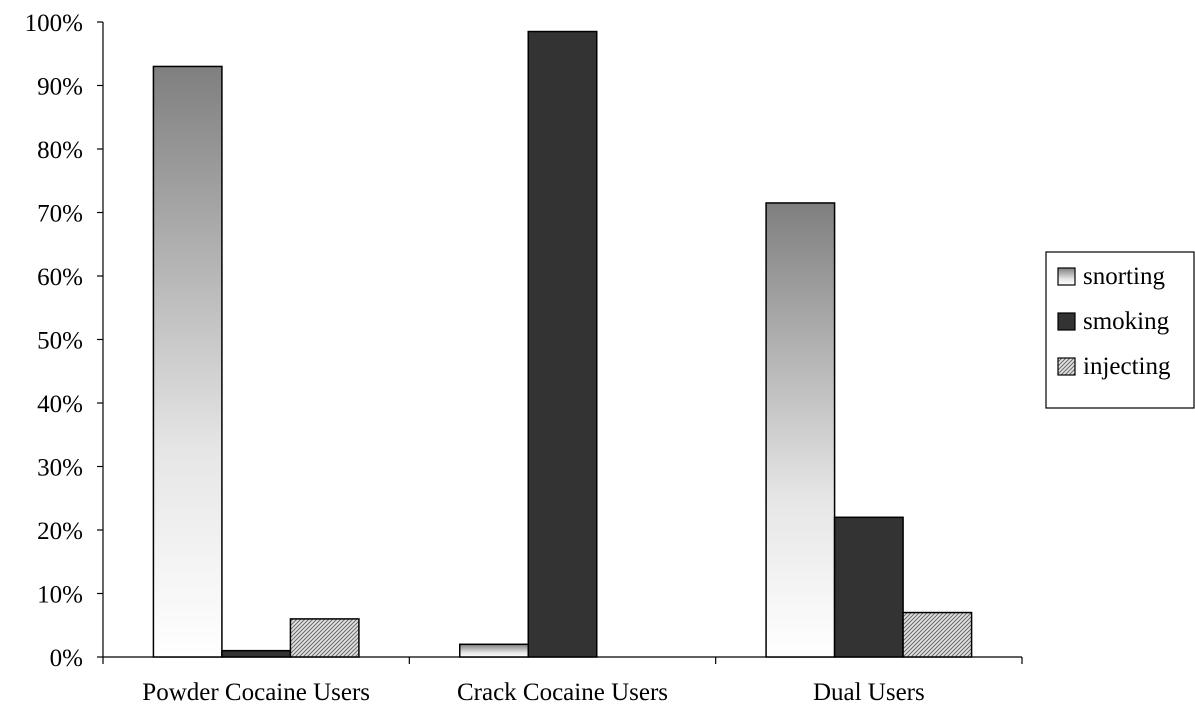 The width and height of the screenshot is (1195, 718). What do you see at coordinates (562, 692) in the screenshot?
I see `category-label: Crack Cocaine Users` at bounding box center [562, 692].